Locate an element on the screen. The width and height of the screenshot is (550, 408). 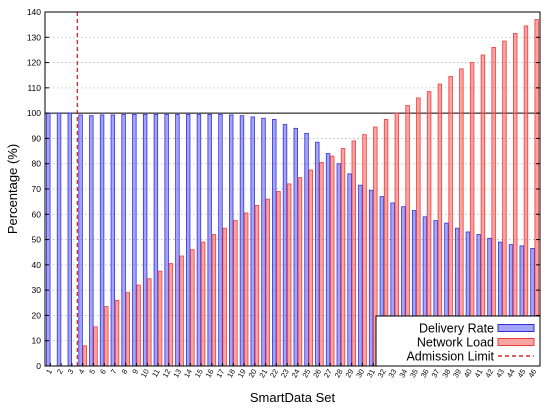
x-tick-label: 24 is located at coordinates (296, 374).